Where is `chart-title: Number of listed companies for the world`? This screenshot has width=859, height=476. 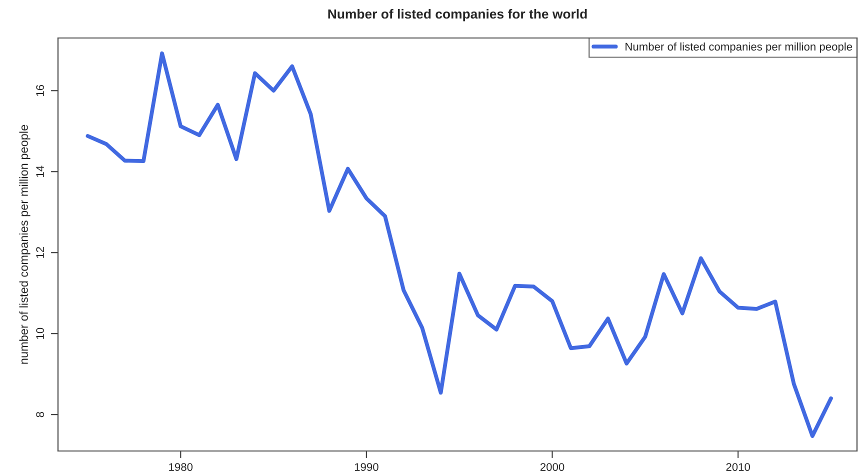
chart-title: Number of listed companies for the world is located at coordinates (457, 15).